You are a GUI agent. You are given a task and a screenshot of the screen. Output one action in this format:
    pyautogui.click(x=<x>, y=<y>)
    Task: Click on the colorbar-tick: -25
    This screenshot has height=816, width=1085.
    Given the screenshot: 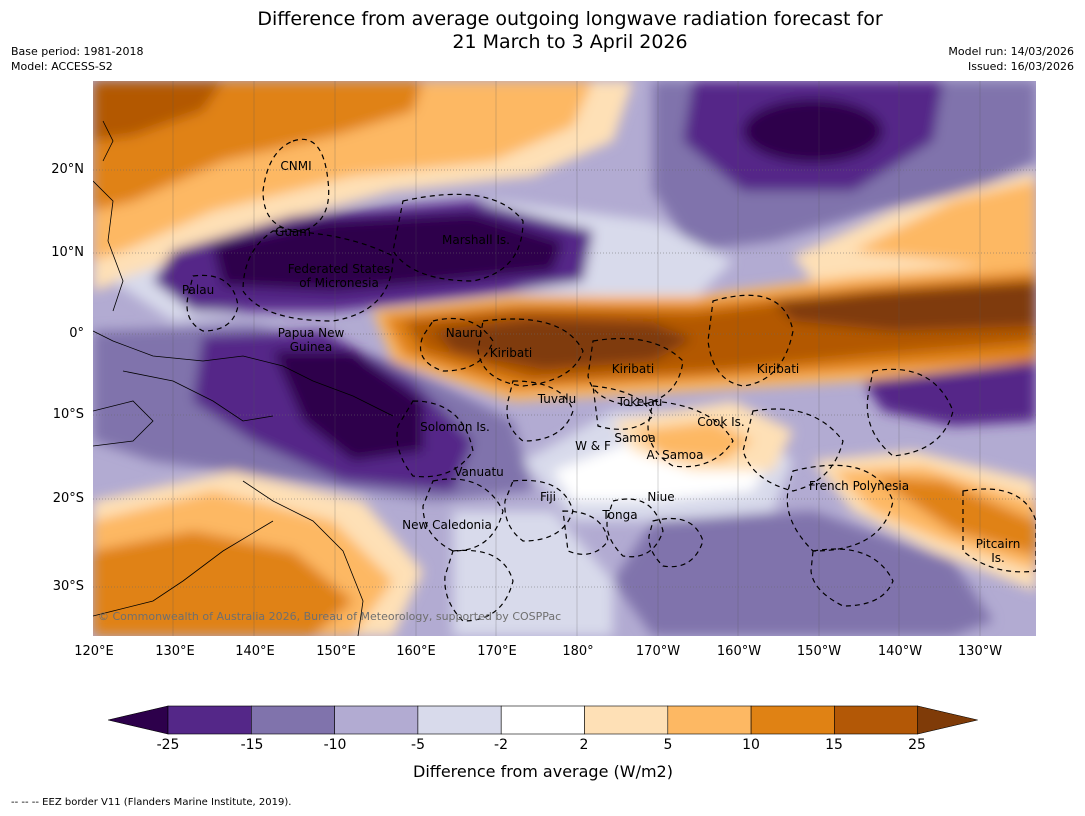 What is the action you would take?
    pyautogui.click(x=168, y=745)
    